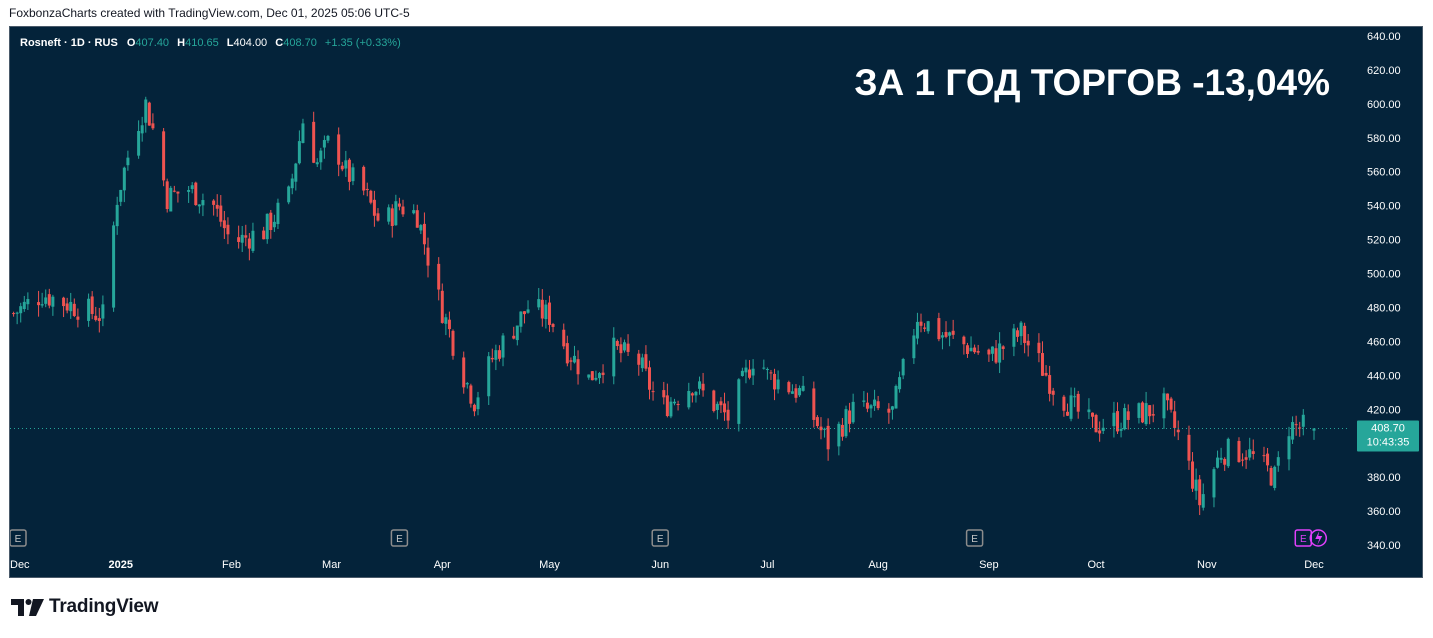 The width and height of the screenshot is (1433, 638). Describe the element at coordinates (1303, 538) in the screenshot. I see `earnings-upcoming-marker` at that location.